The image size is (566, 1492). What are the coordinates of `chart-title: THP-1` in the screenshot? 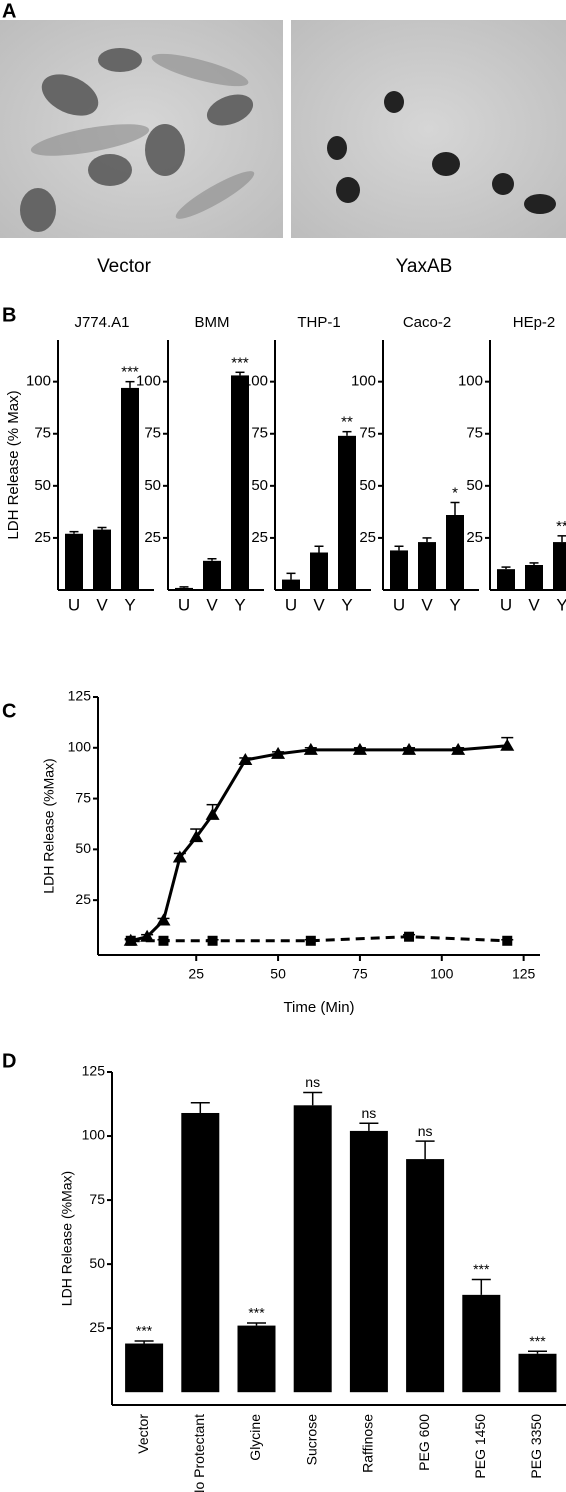 It's located at (318, 322).